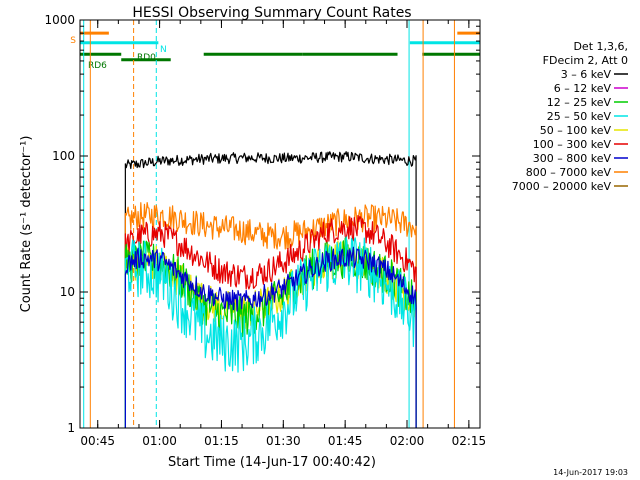 The height and width of the screenshot is (480, 640). What do you see at coordinates (583, 88) in the screenshot?
I see `legend-entry-label-1: 6 – 12 keV` at bounding box center [583, 88].